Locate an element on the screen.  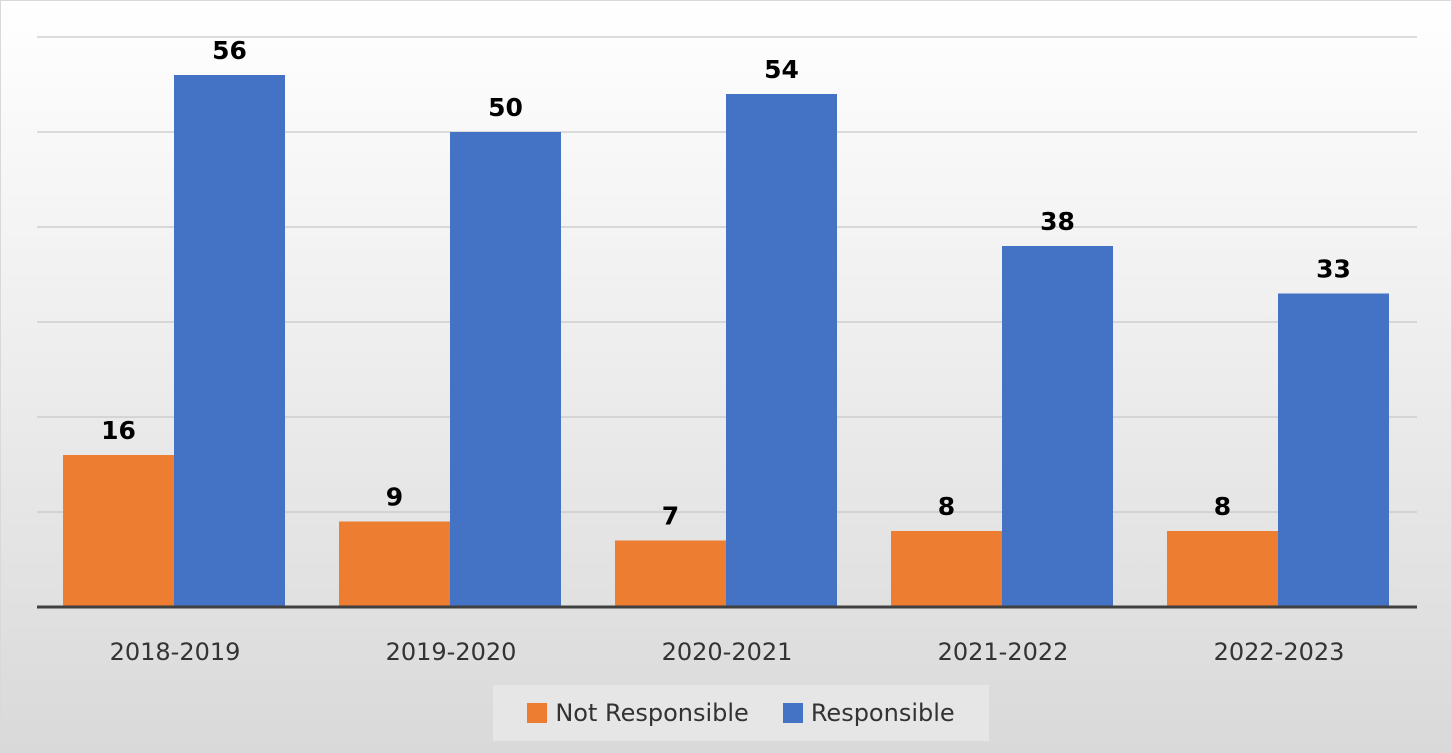
x-tick-label: 2020-2021 is located at coordinates (727, 652).